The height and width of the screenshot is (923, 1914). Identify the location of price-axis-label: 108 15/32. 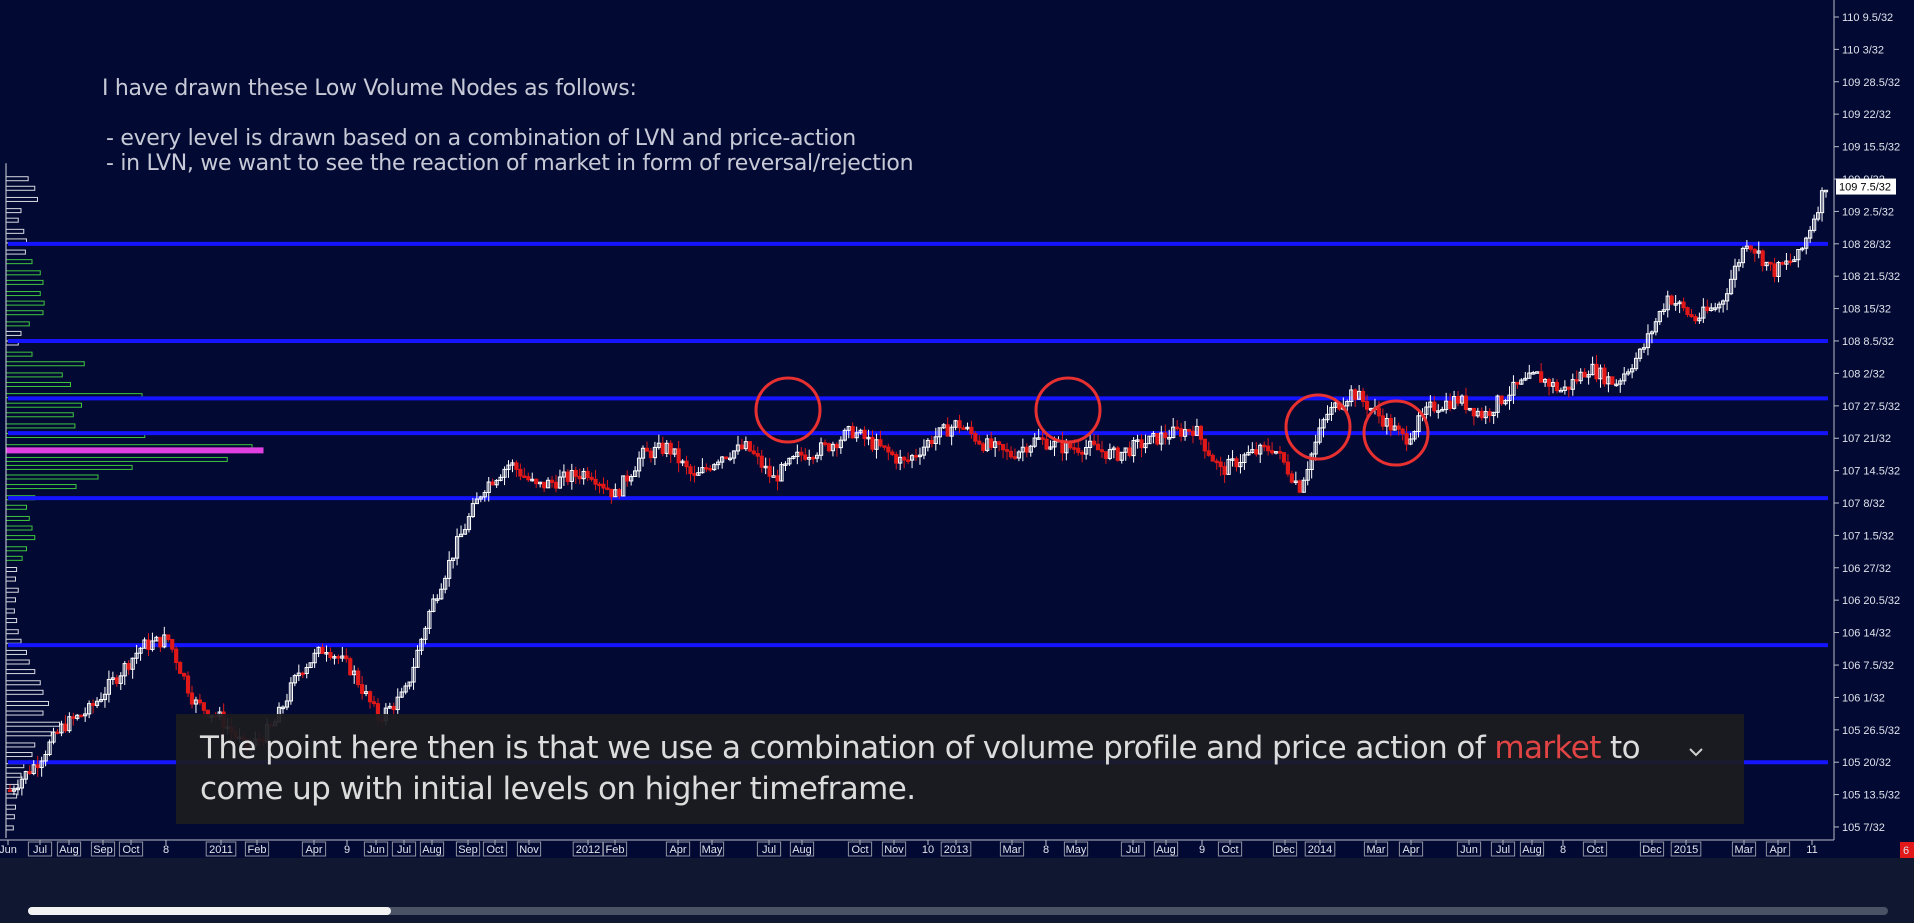
(1866, 310).